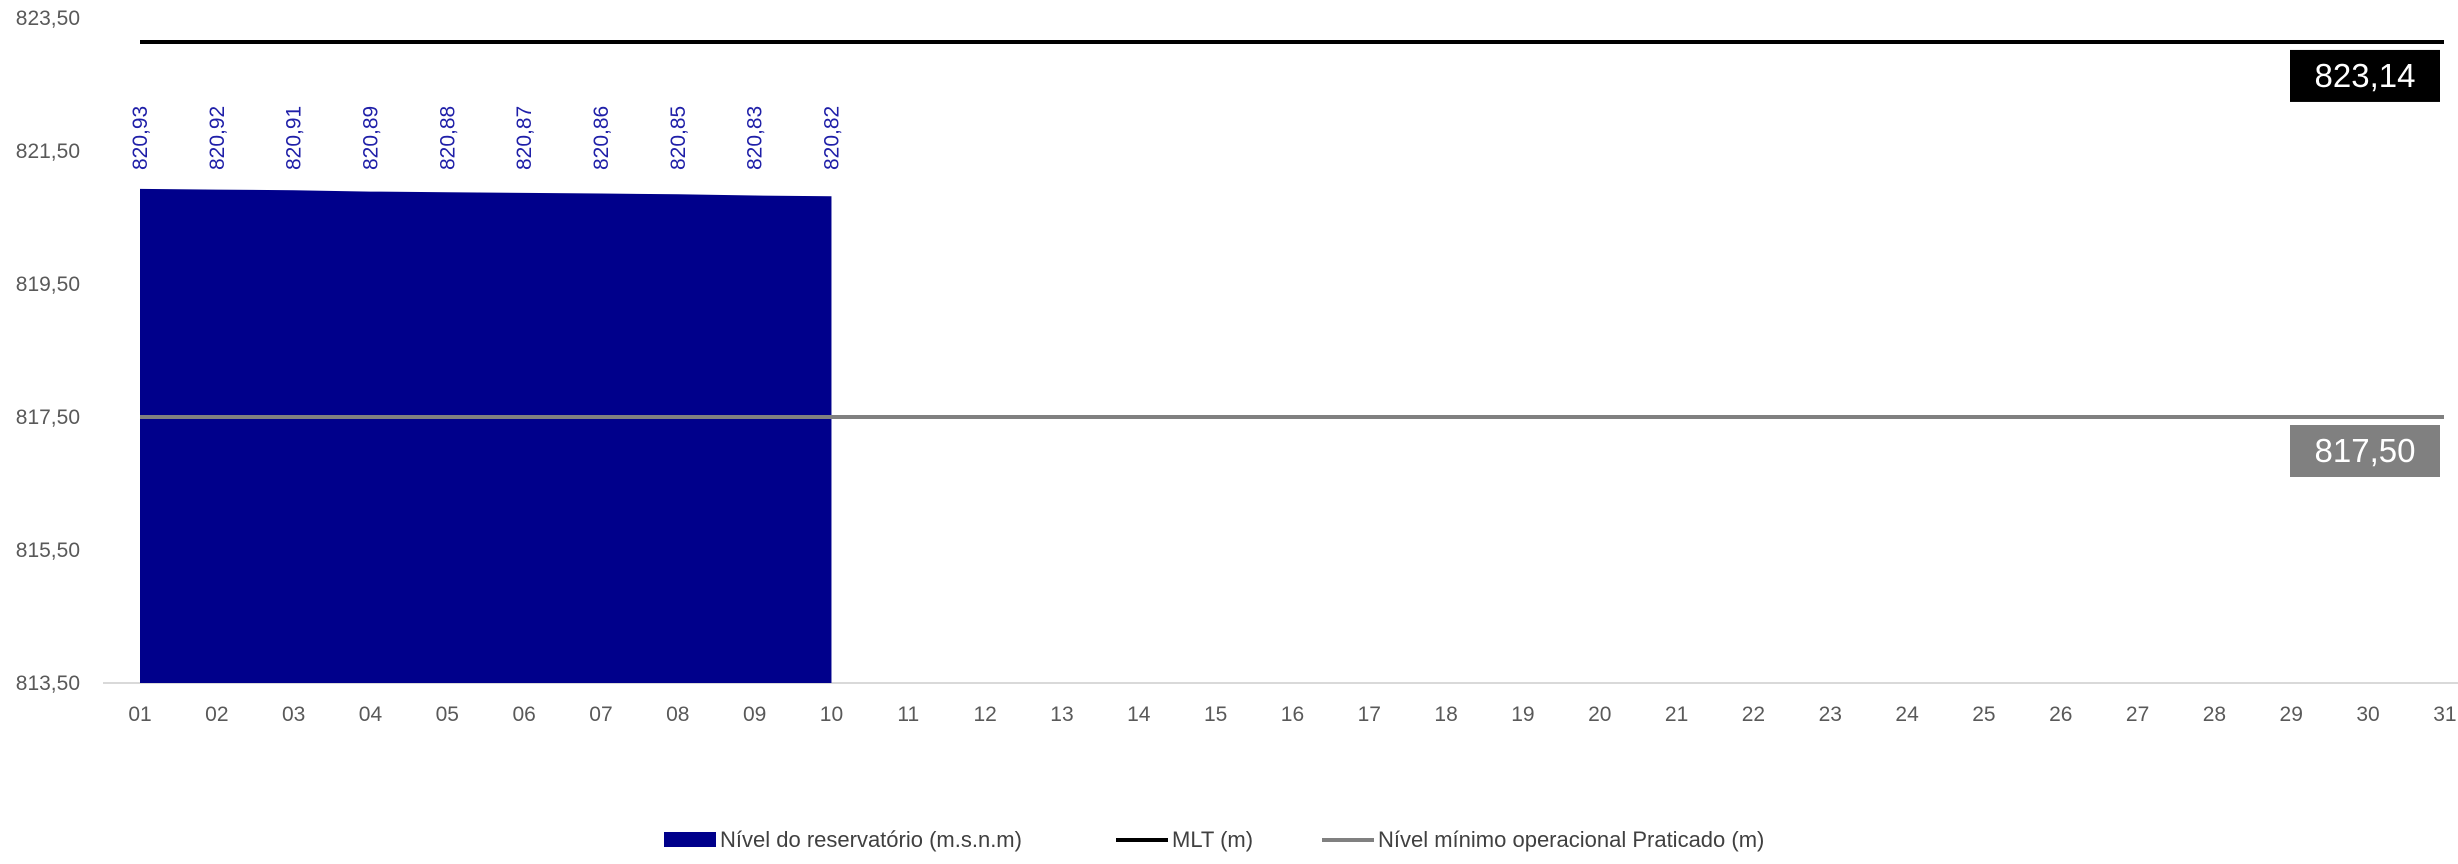  Describe the element at coordinates (1445, 714) in the screenshot. I see `x-tick-label: 18` at that location.